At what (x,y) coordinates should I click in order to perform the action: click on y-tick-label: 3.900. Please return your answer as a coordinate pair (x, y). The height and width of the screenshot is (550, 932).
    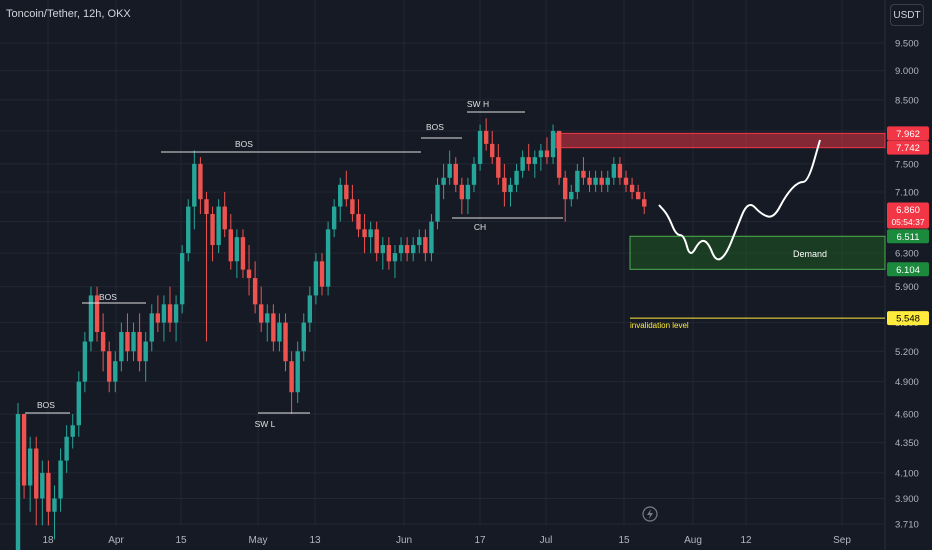
    Looking at the image, I should click on (907, 499).